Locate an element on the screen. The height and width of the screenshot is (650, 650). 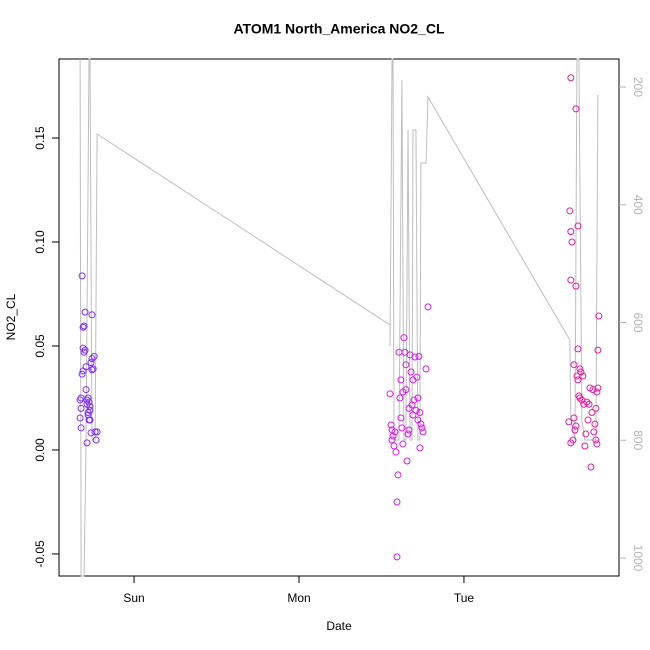
y2-tick-label: 600 is located at coordinates (638, 322).